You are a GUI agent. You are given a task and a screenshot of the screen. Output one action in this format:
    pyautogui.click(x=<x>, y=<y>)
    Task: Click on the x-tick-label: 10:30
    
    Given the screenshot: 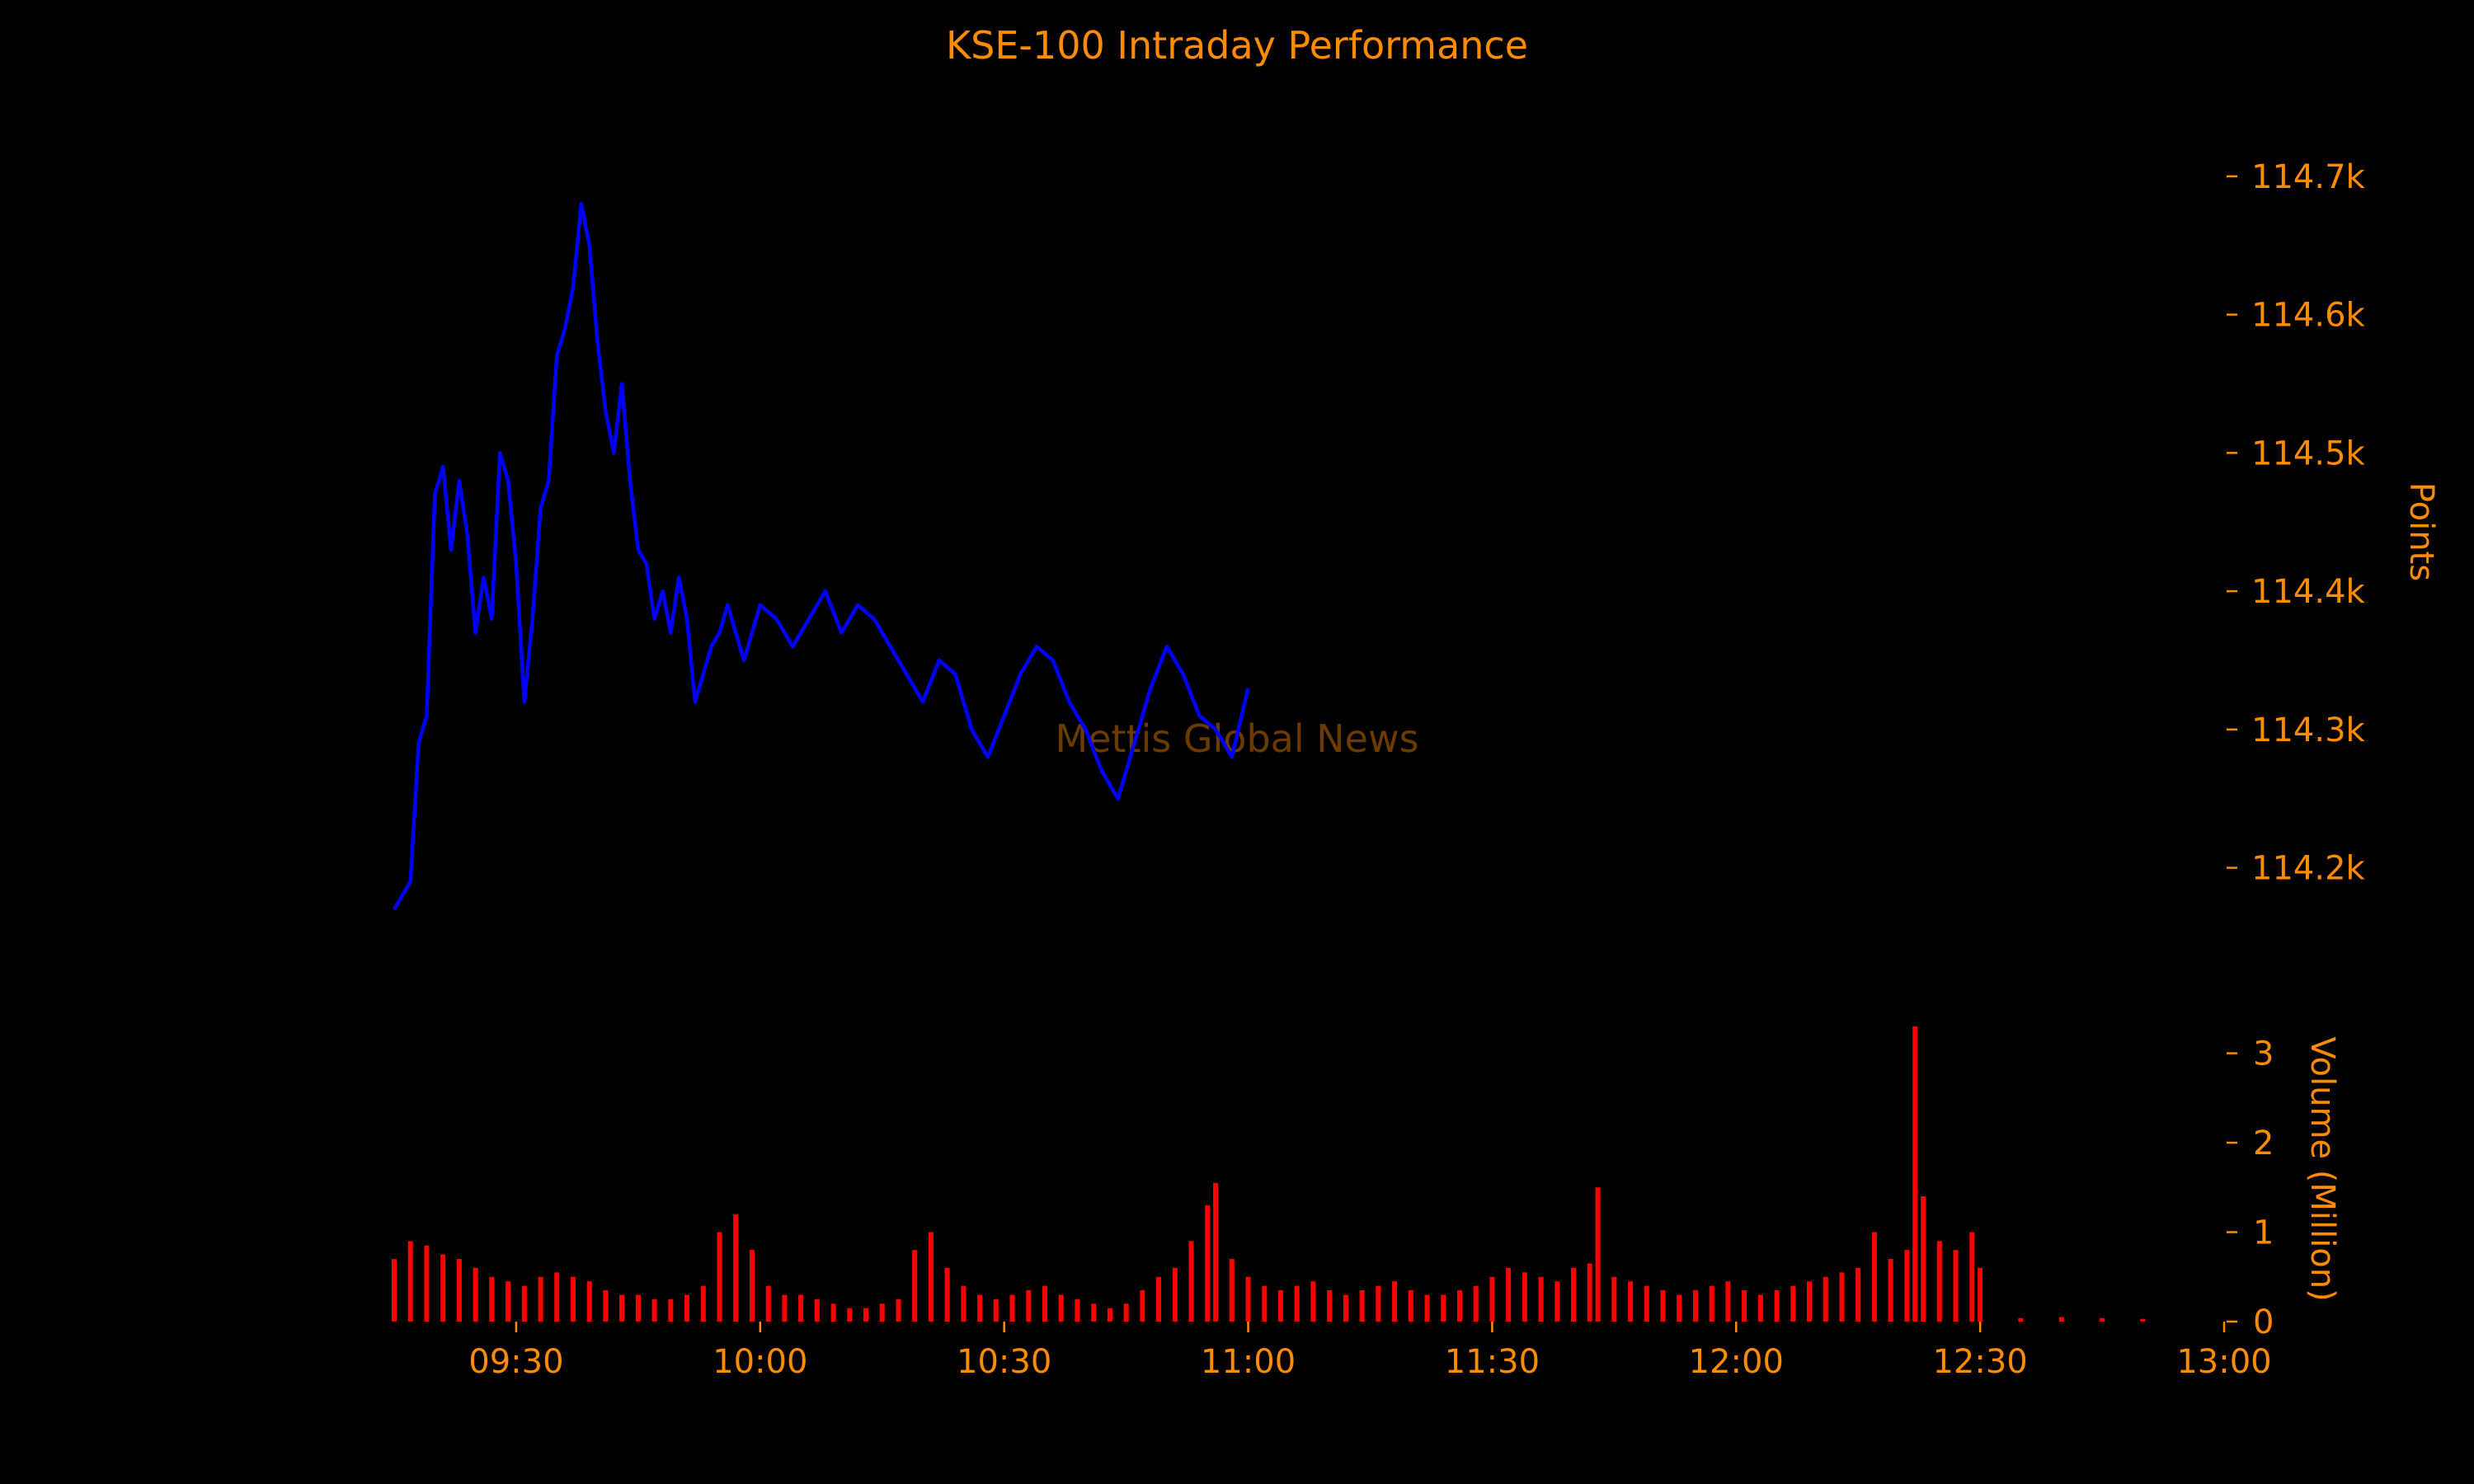 What is the action you would take?
    pyautogui.click(x=1004, y=1362)
    